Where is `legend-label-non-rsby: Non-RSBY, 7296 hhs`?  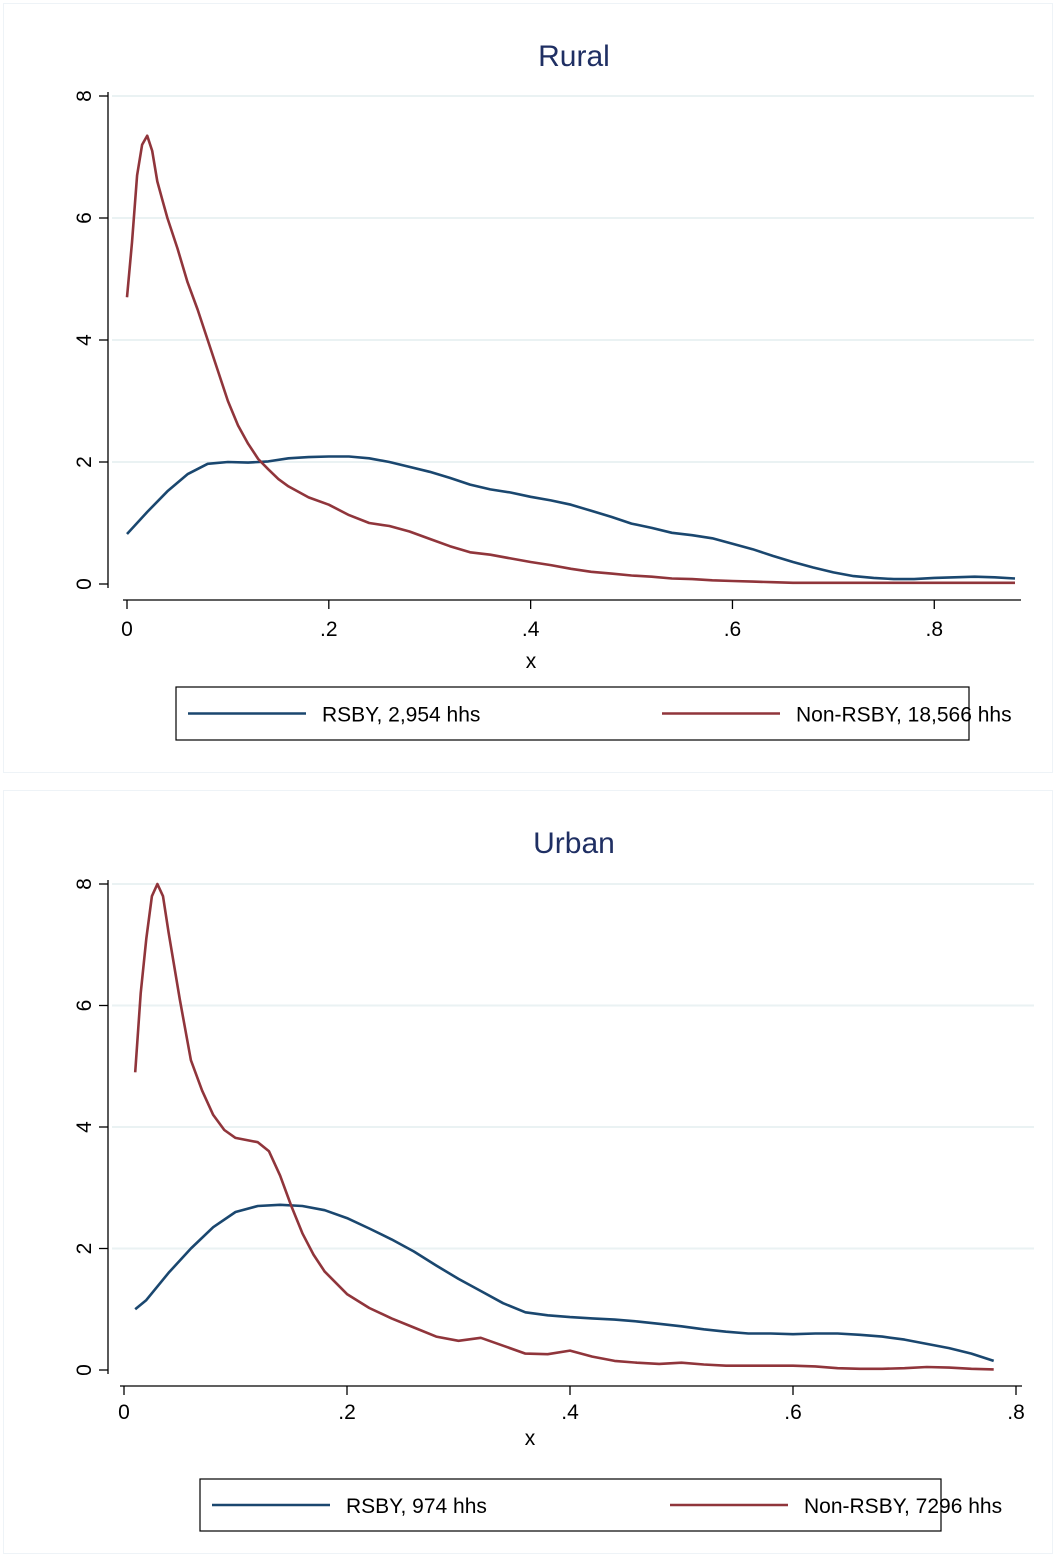
legend-label-non-rsby: Non-RSBY, 7296 hhs is located at coordinates (903, 1506).